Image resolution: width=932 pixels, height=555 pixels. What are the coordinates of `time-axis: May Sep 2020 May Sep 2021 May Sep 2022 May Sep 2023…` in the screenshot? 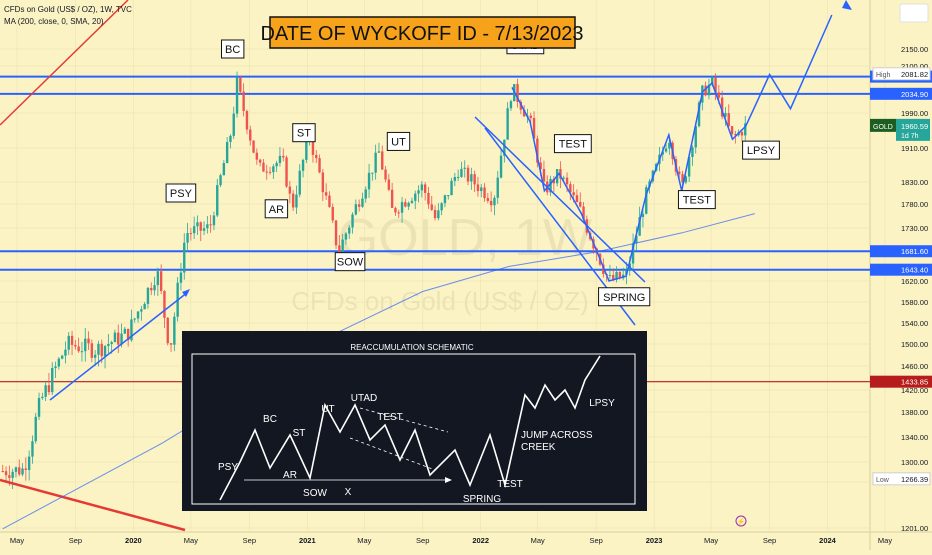 It's located at (451, 540).